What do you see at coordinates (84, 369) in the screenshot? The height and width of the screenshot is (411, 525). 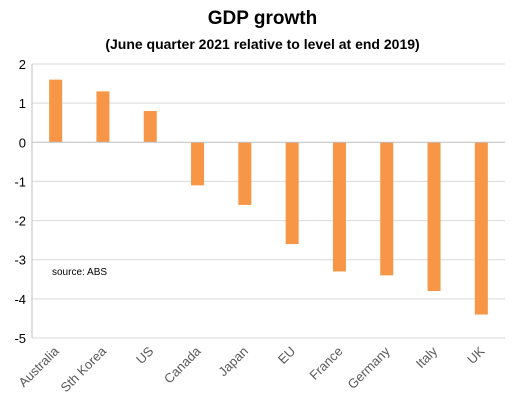 I see `x-tick-label: Sth Korea` at bounding box center [84, 369].